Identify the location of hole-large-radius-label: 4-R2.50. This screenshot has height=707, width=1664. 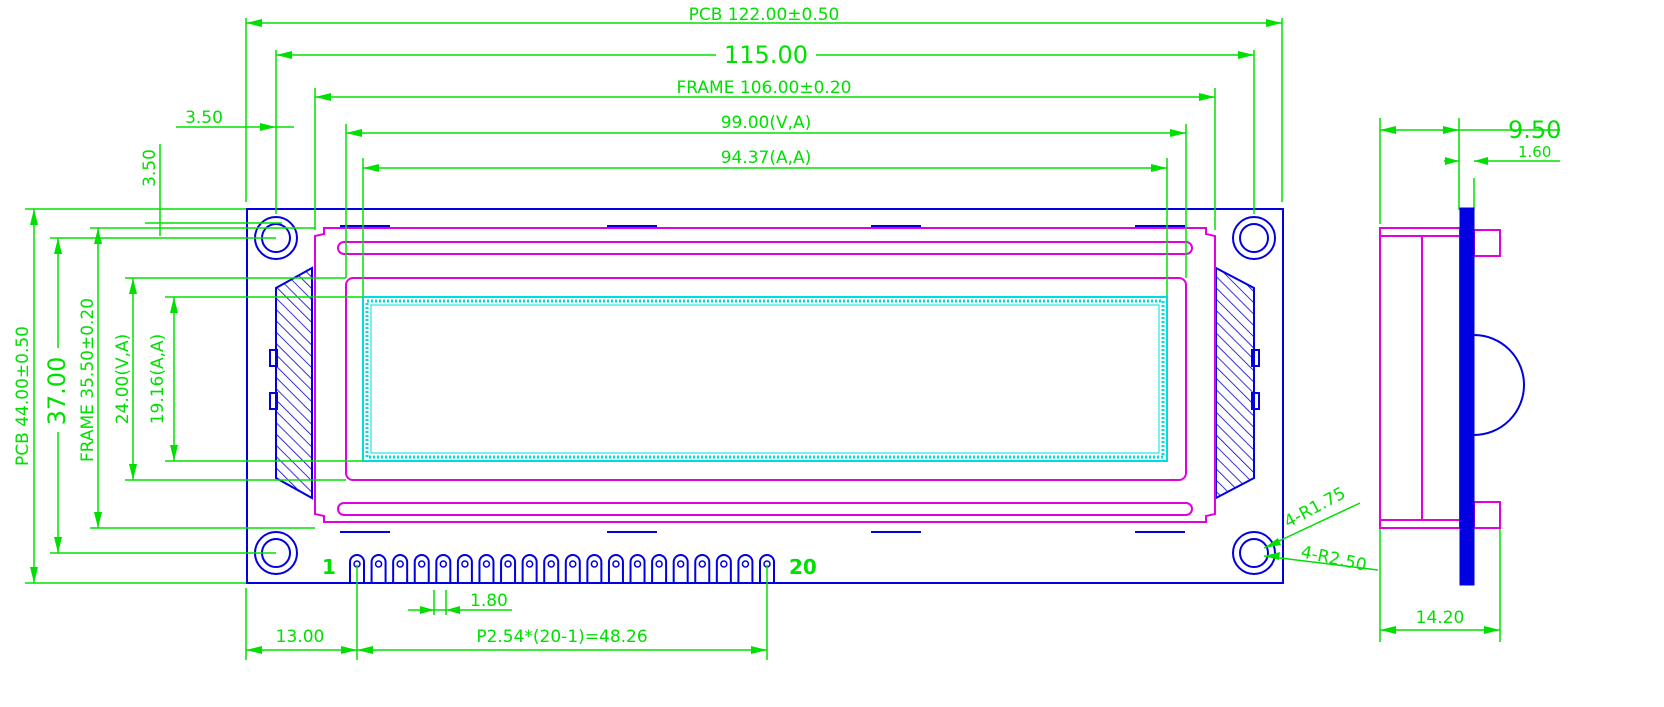
(1333, 558).